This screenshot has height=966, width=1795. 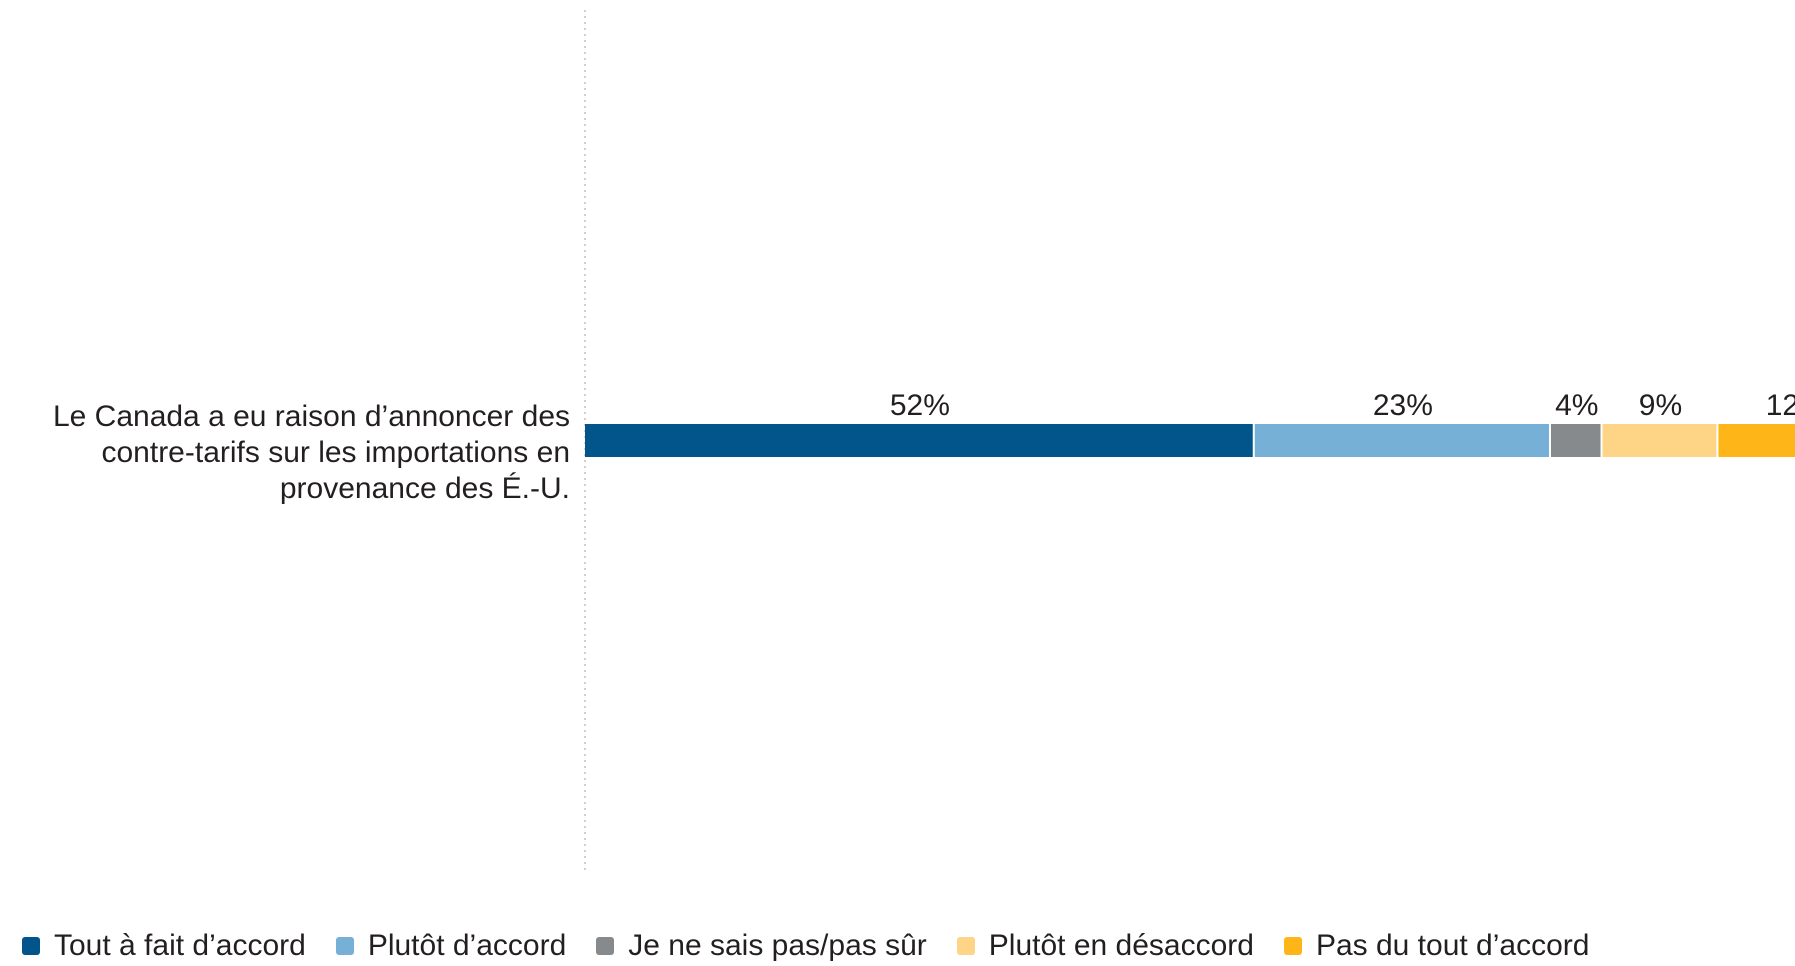 What do you see at coordinates (777, 945) in the screenshot?
I see `legend-label-3: Je ne sais pas/pas sûr` at bounding box center [777, 945].